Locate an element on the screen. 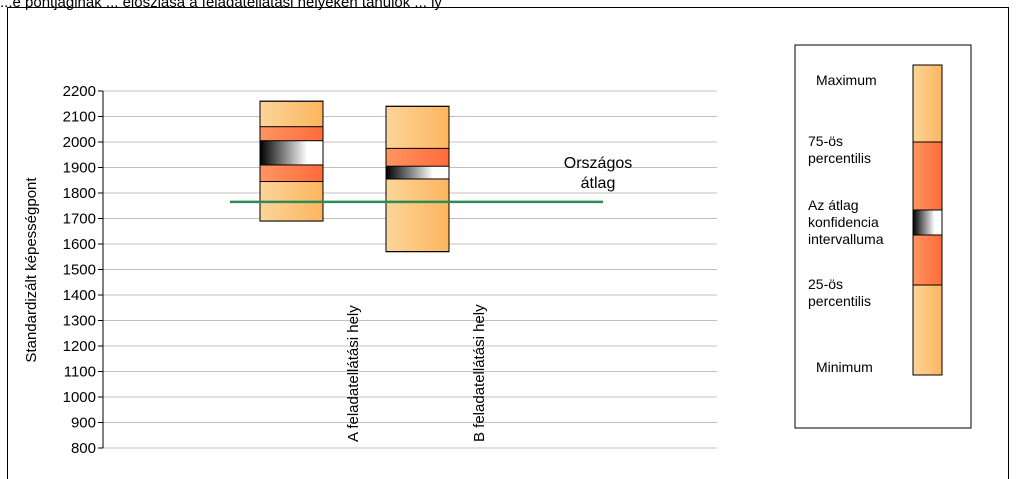  y-tick-label: 1700 is located at coordinates (79, 219).